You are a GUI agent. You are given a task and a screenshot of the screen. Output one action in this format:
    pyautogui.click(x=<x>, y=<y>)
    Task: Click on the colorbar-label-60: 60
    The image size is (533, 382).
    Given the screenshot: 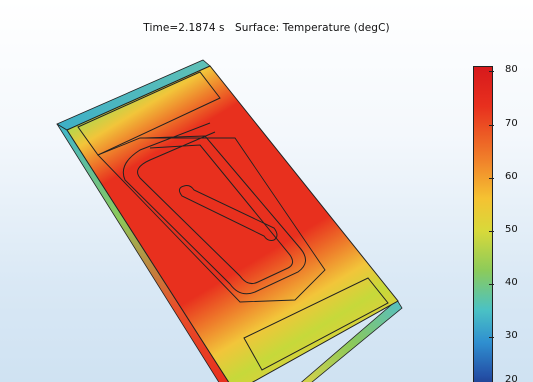 What is the action you would take?
    pyautogui.click(x=511, y=176)
    